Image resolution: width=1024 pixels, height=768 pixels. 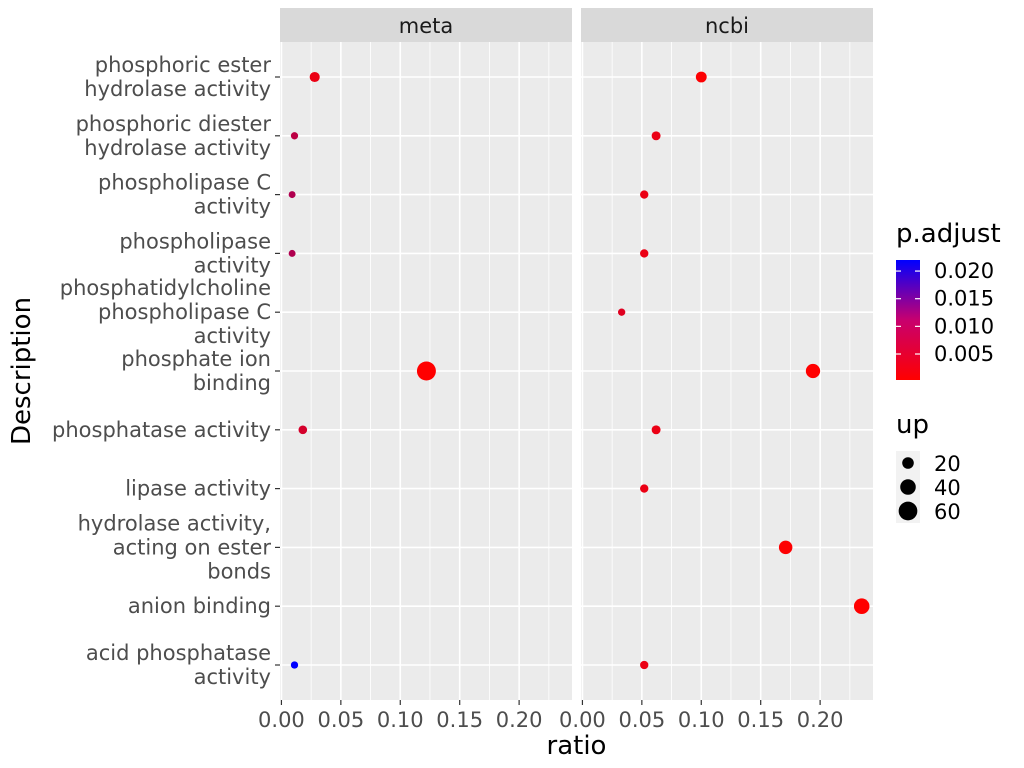 I want to click on y-tick-label-line: phosphate ion, so click(x=196, y=359).